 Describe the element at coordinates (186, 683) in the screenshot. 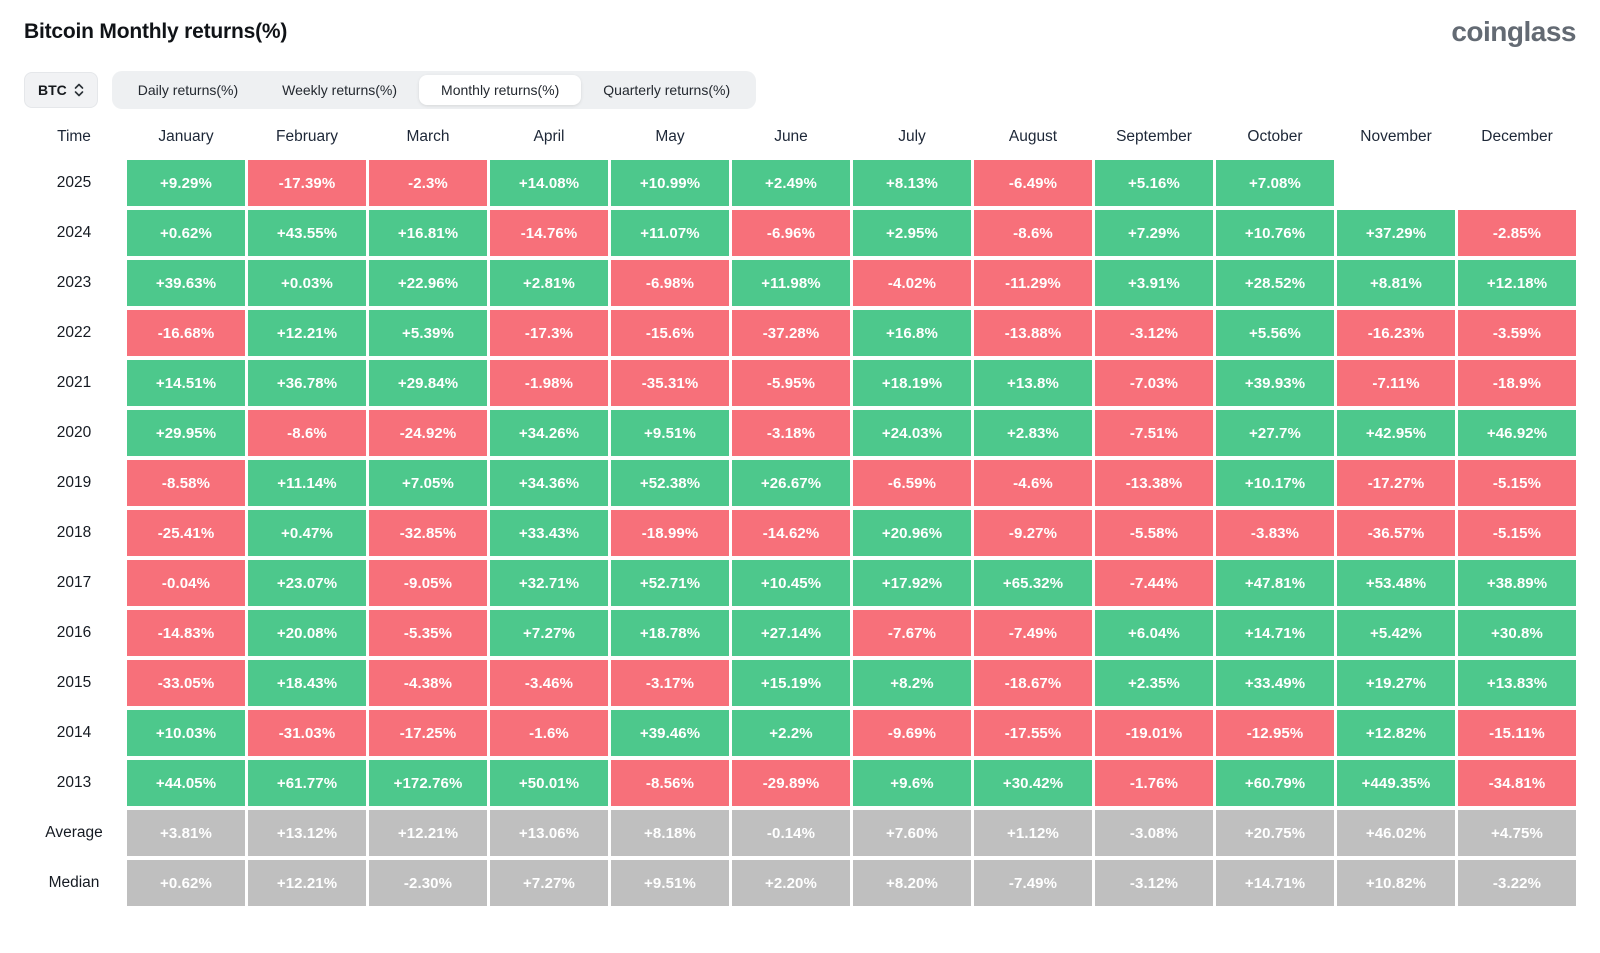

I see `cell-2015-january: -33.05%` at that location.